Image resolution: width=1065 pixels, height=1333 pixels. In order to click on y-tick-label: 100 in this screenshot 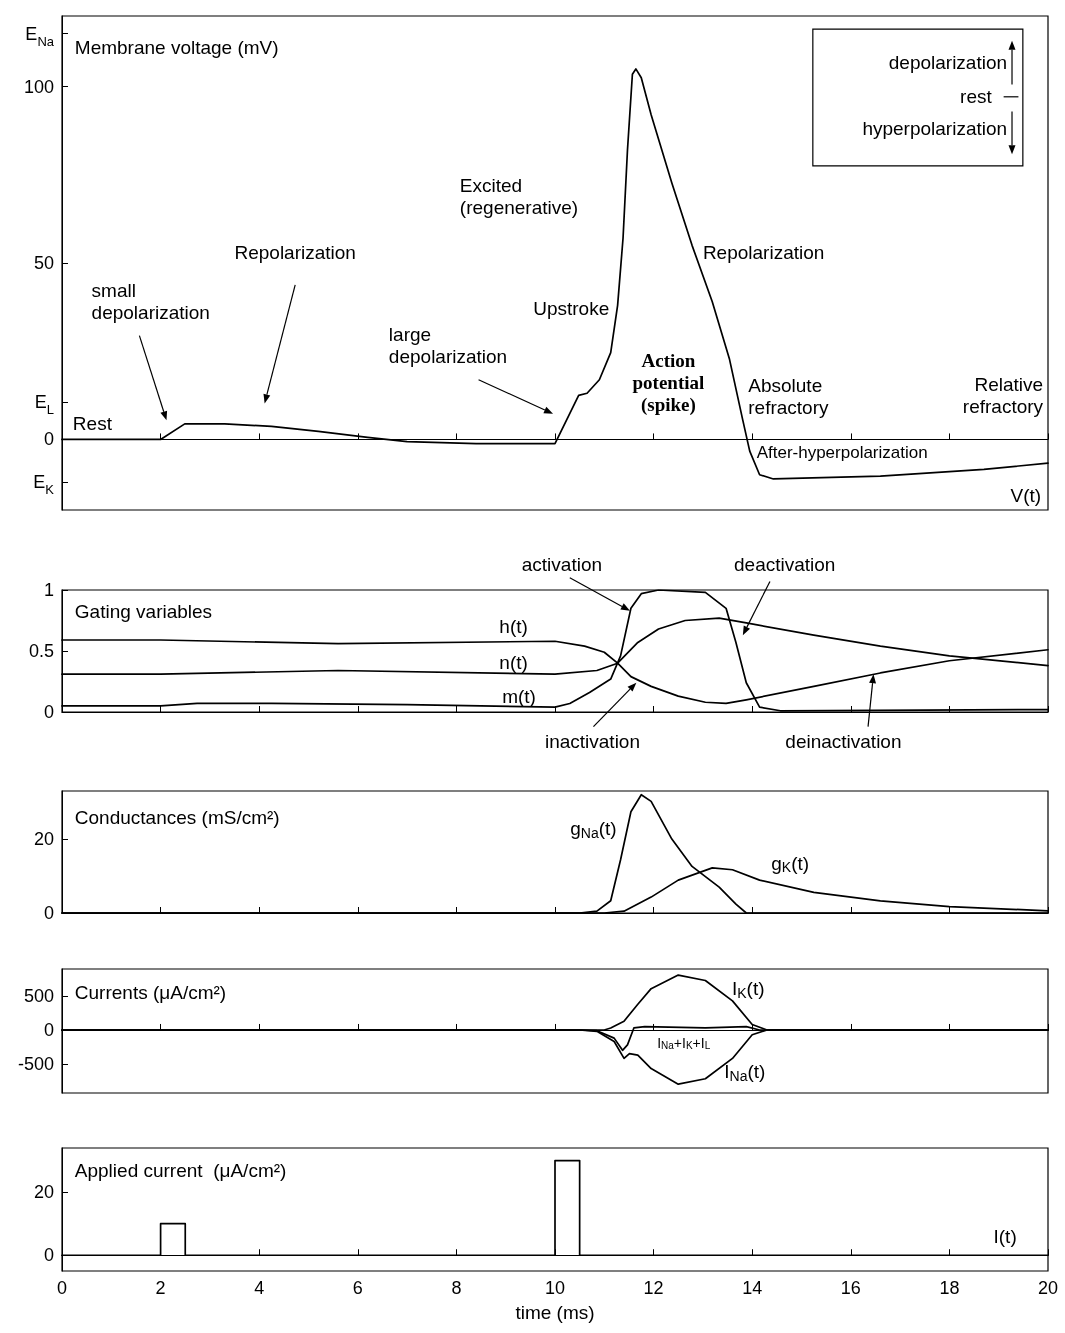, I will do `click(38, 86)`.